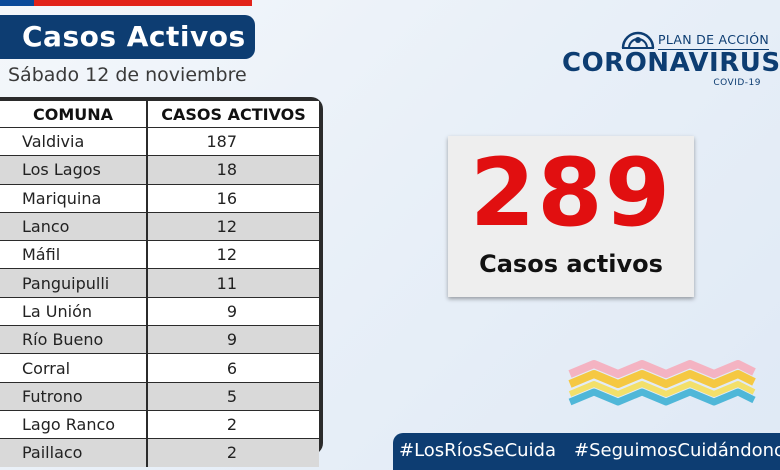  What do you see at coordinates (671, 63) in the screenshot?
I see `logo-coronavirus-text: CORONAVIRUS` at bounding box center [671, 63].